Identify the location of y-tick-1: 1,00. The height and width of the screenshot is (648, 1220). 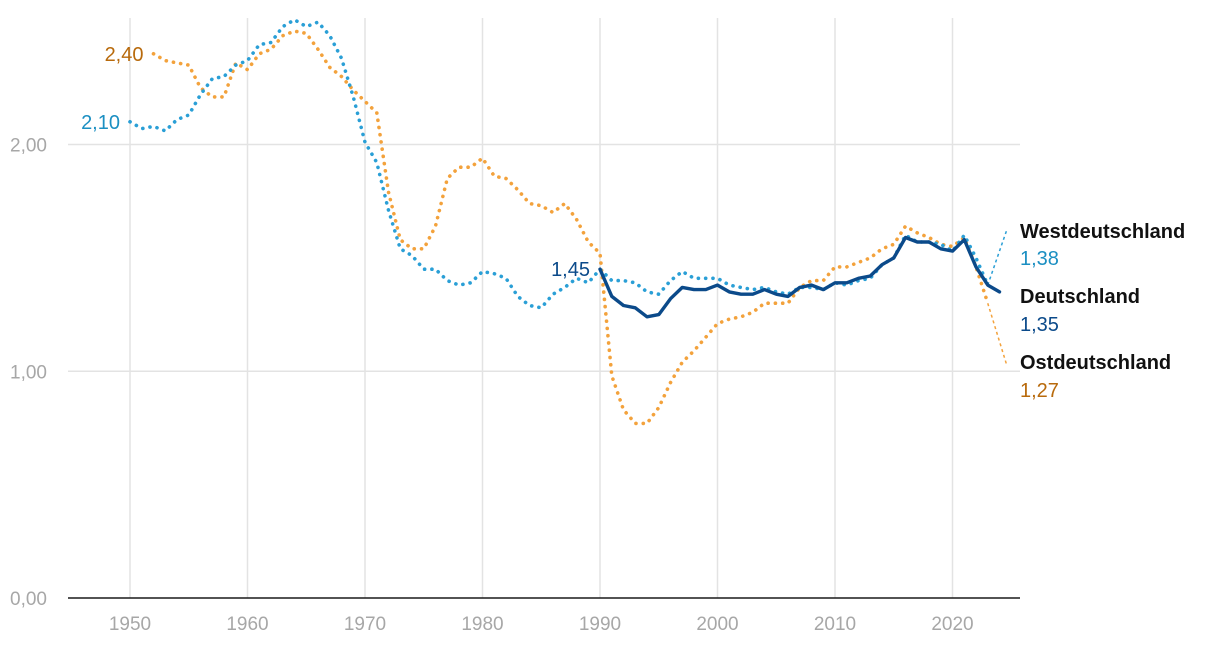
(28, 372).